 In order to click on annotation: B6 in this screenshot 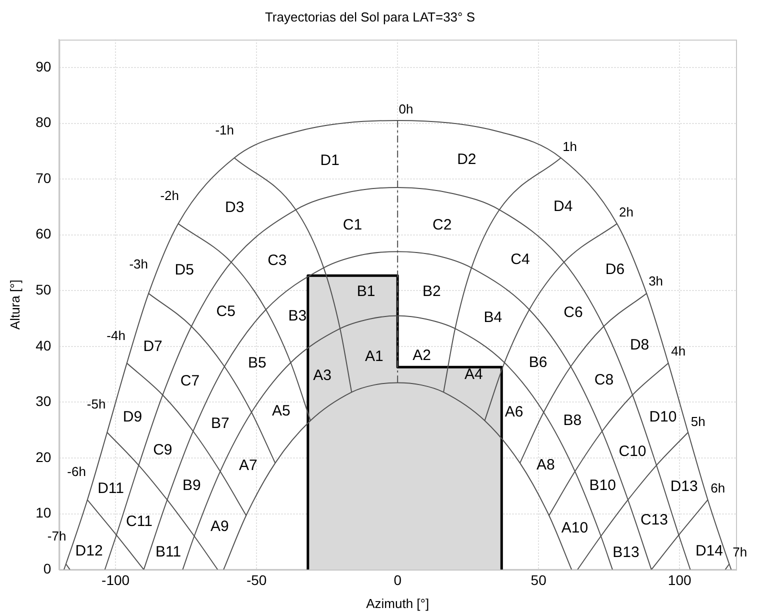, I will do `click(538, 362)`.